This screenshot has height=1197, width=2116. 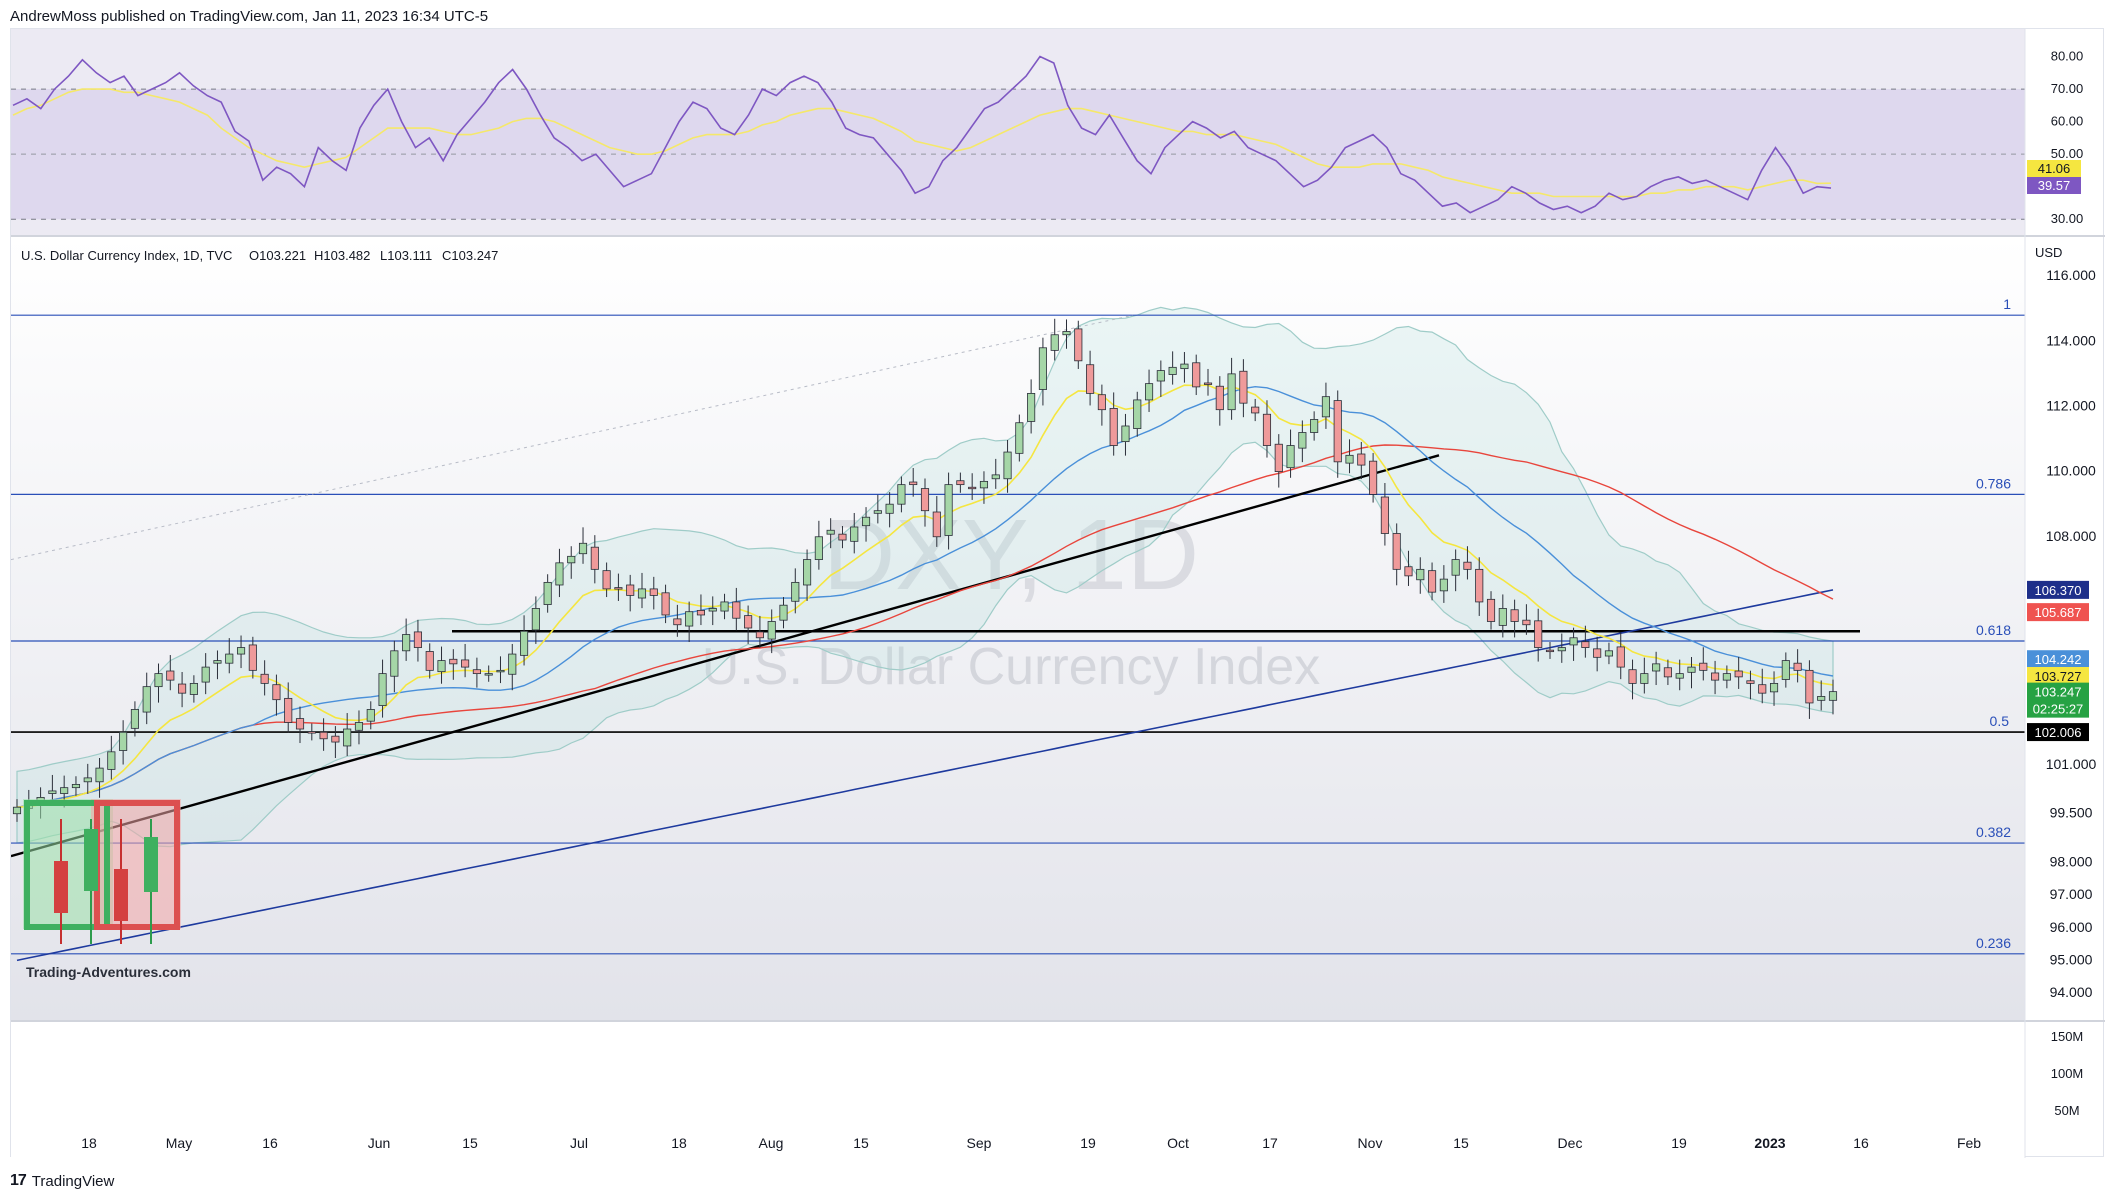 I want to click on time-axis-tick: Aug, so click(x=771, y=1143).